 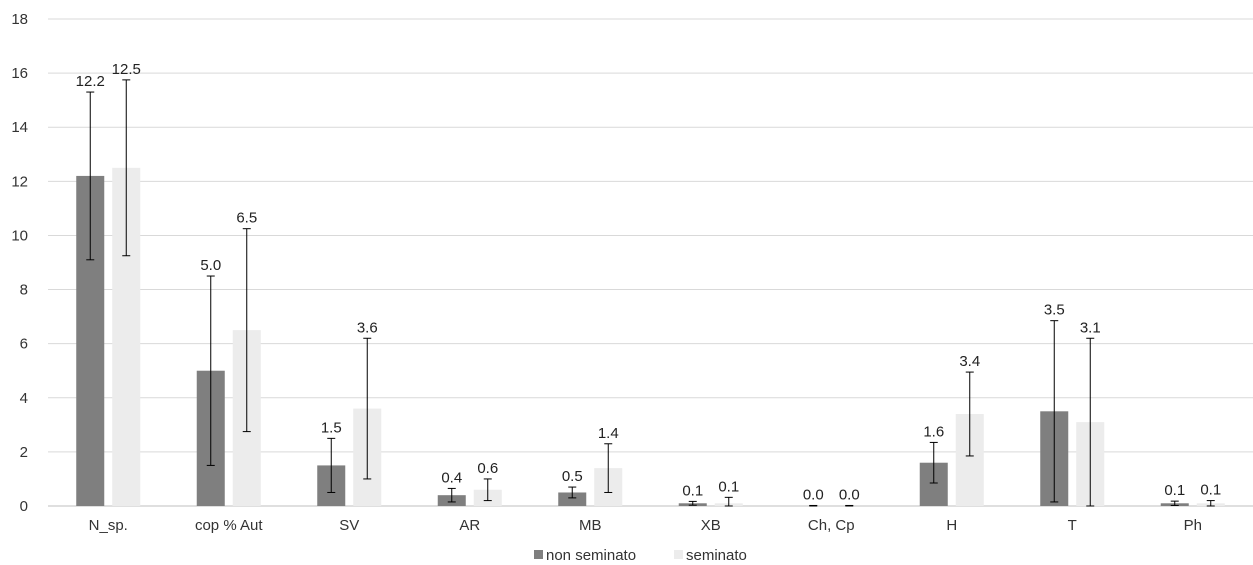 I want to click on category-label: H, so click(x=951, y=525).